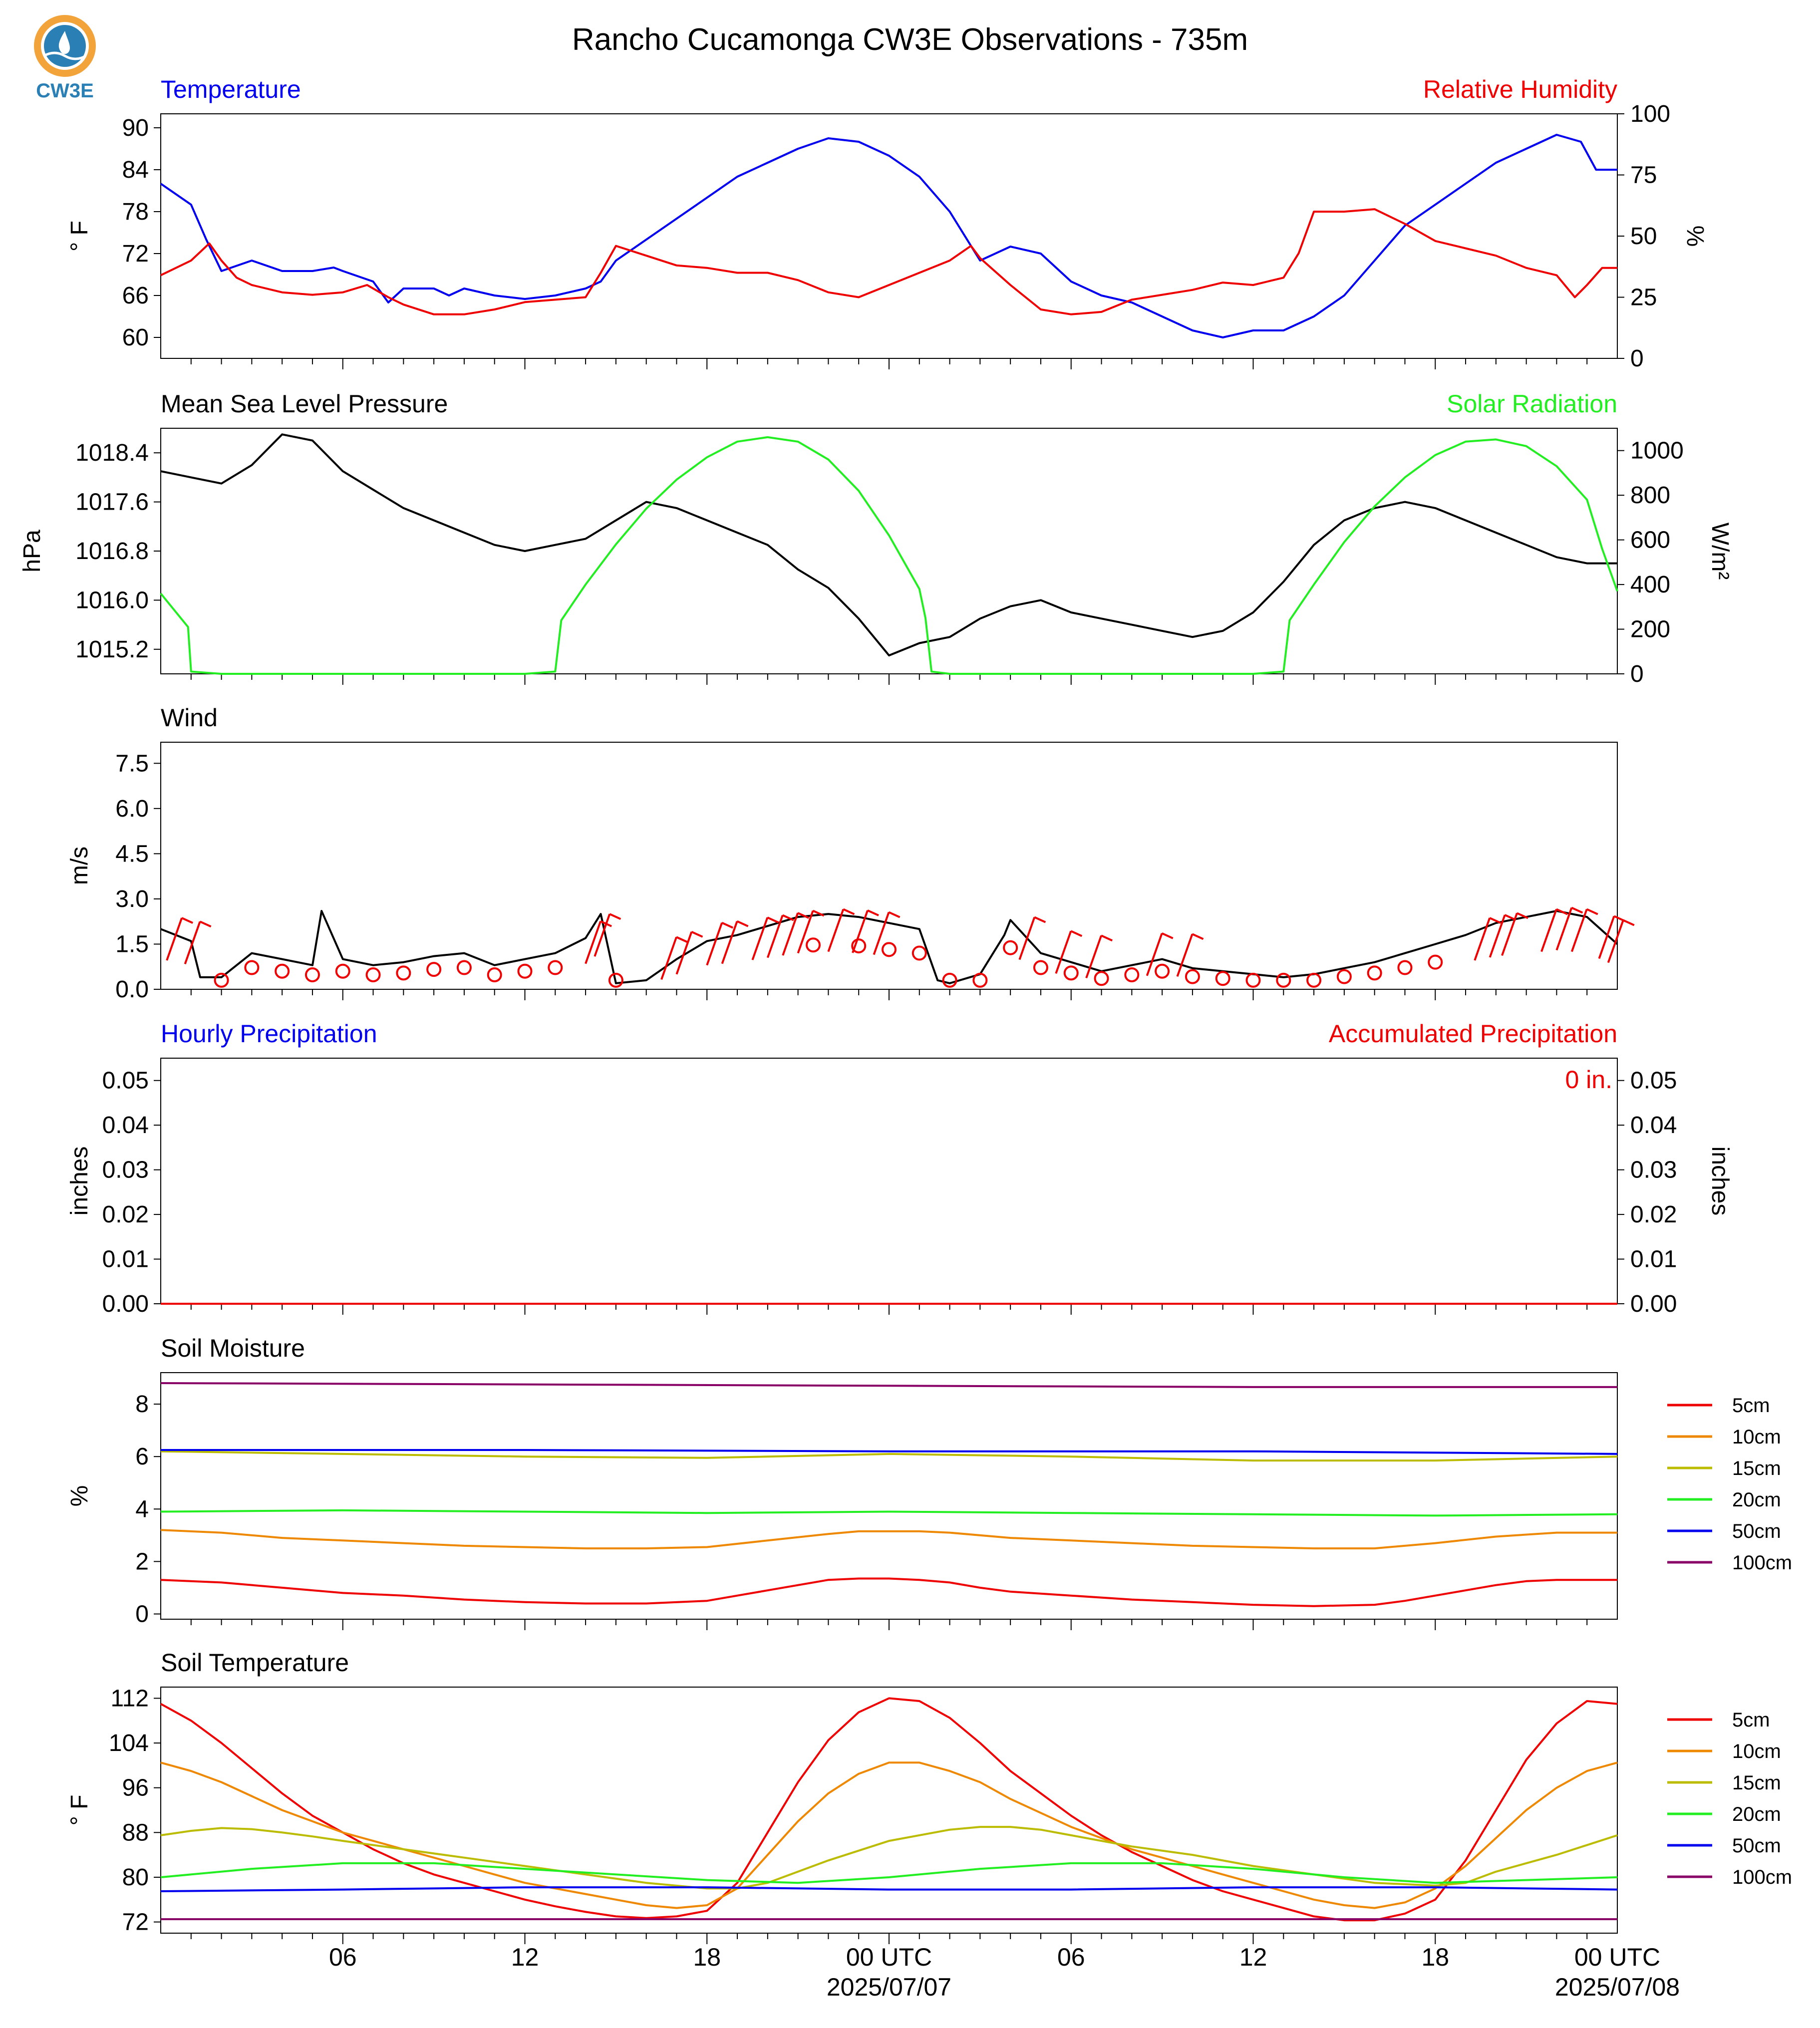  I want to click on panel-title-left: Wind, so click(189, 718).